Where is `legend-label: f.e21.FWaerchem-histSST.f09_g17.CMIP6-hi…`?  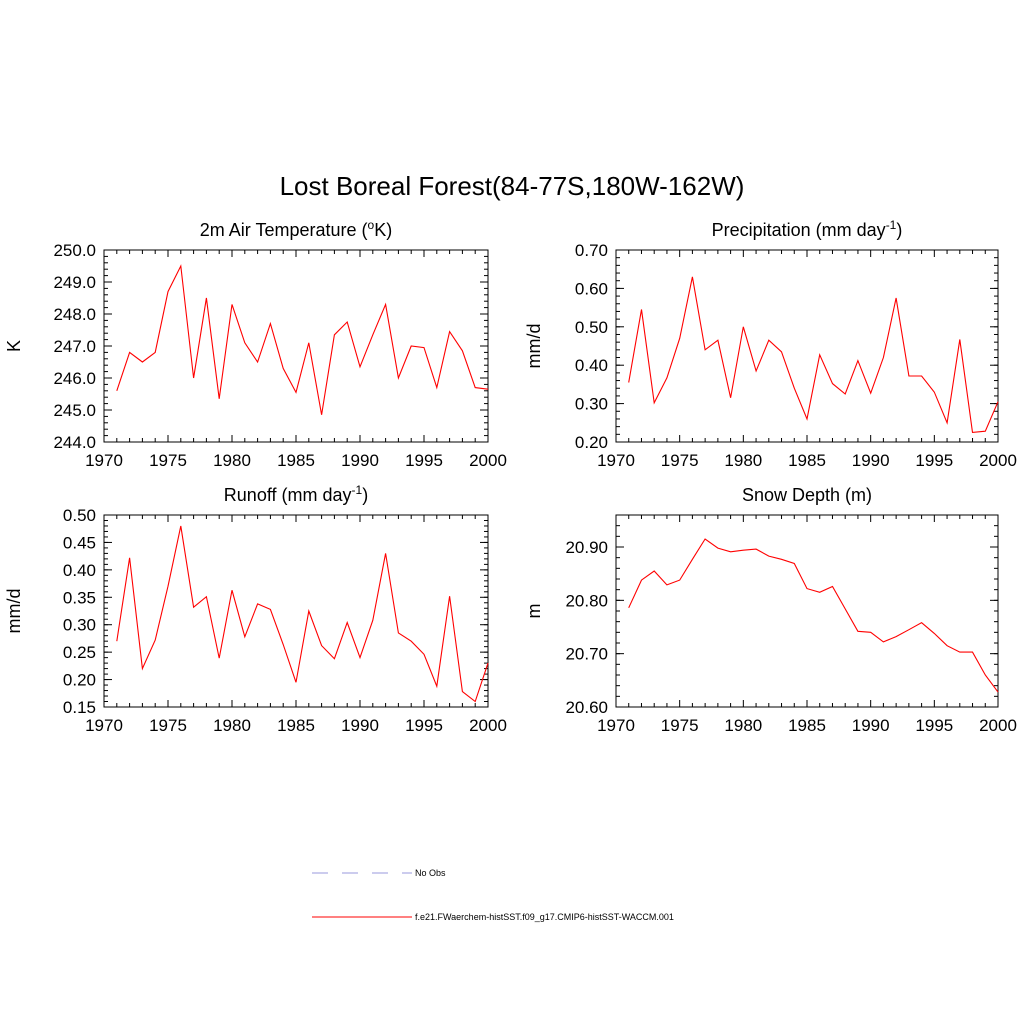 legend-label: f.e21.FWaerchem-histSST.f09_g17.CMIP6-hi… is located at coordinates (544, 917).